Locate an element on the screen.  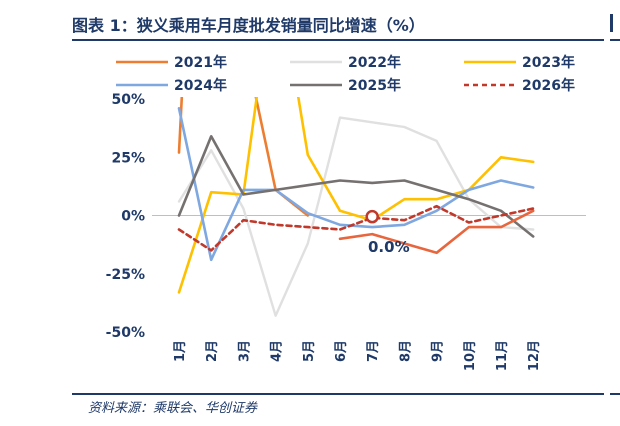
legend-label-1: 2022年 is located at coordinates (374, 62).